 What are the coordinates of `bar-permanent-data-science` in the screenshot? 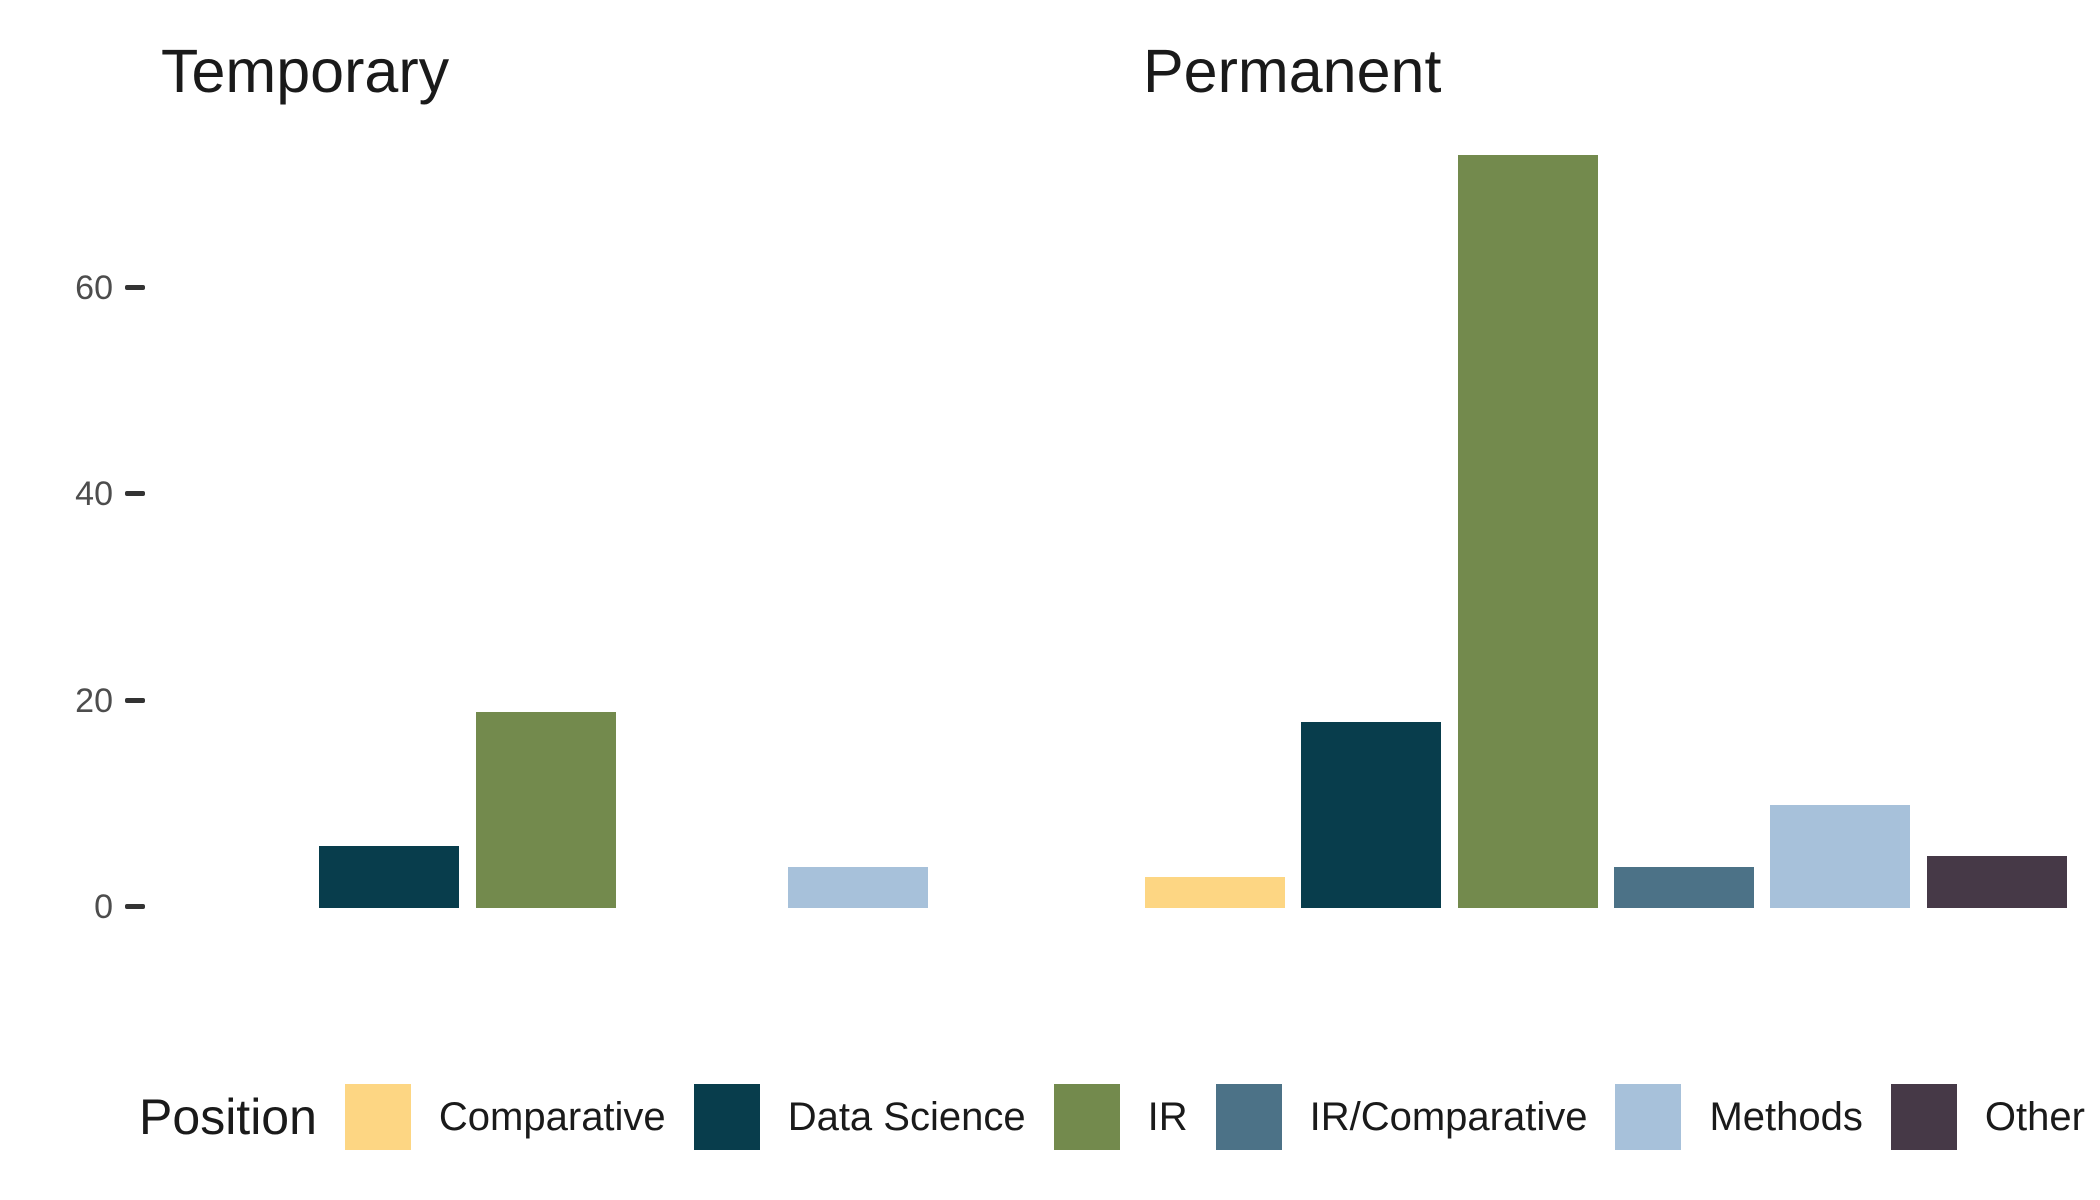 It's located at (1371, 815).